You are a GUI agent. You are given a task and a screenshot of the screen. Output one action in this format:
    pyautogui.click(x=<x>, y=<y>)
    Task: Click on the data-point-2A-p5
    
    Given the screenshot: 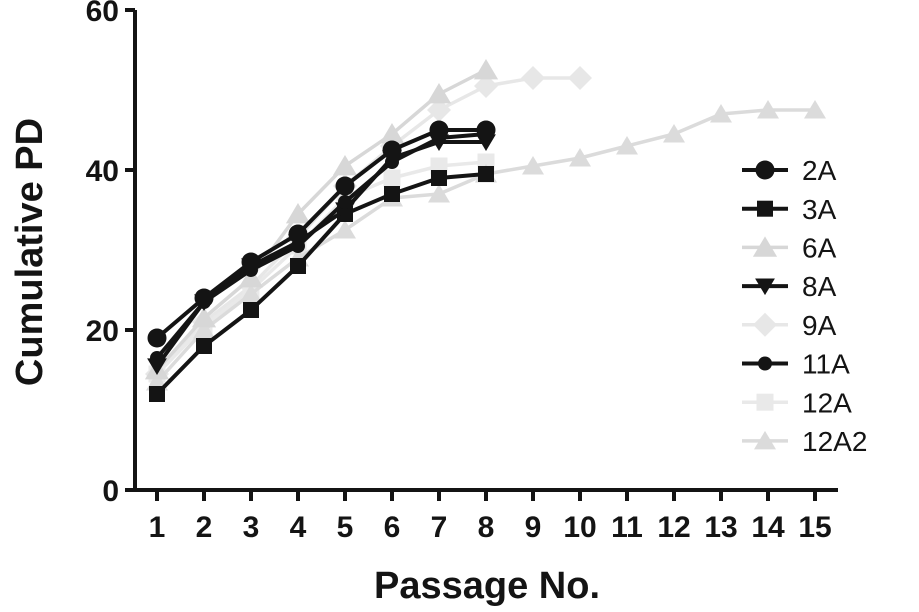 What is the action you would take?
    pyautogui.click(x=345, y=186)
    